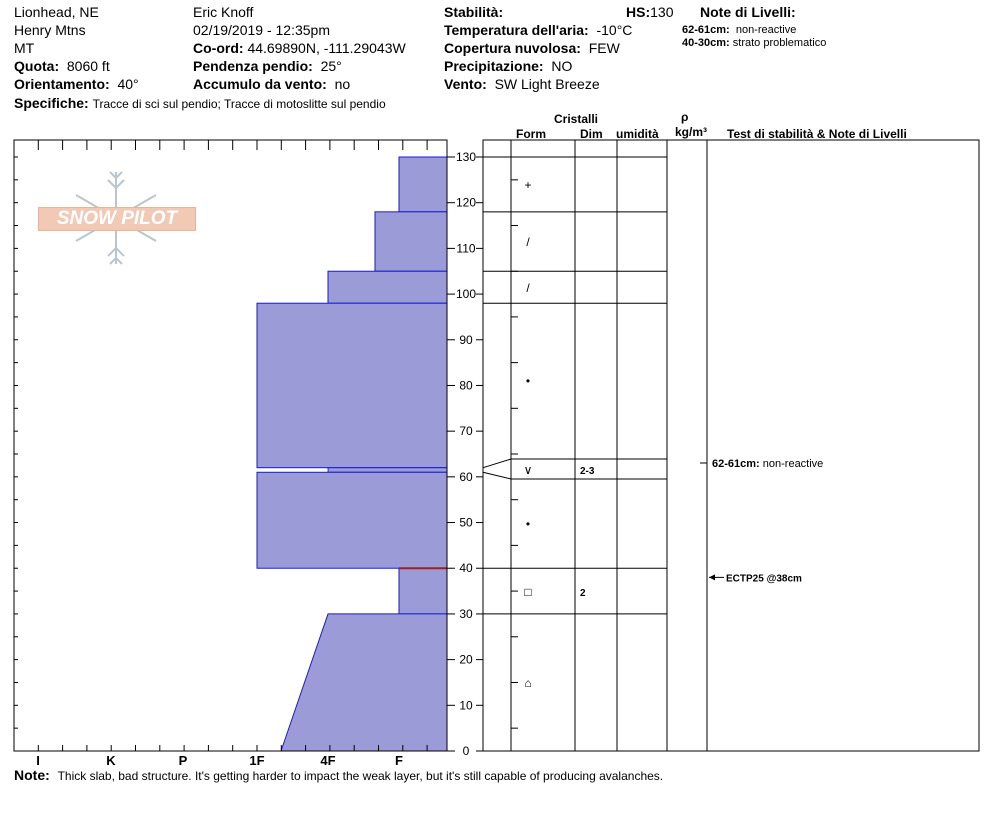 Image resolution: width=994 pixels, height=840 pixels. I want to click on hardness-label-K: K, so click(111, 760).